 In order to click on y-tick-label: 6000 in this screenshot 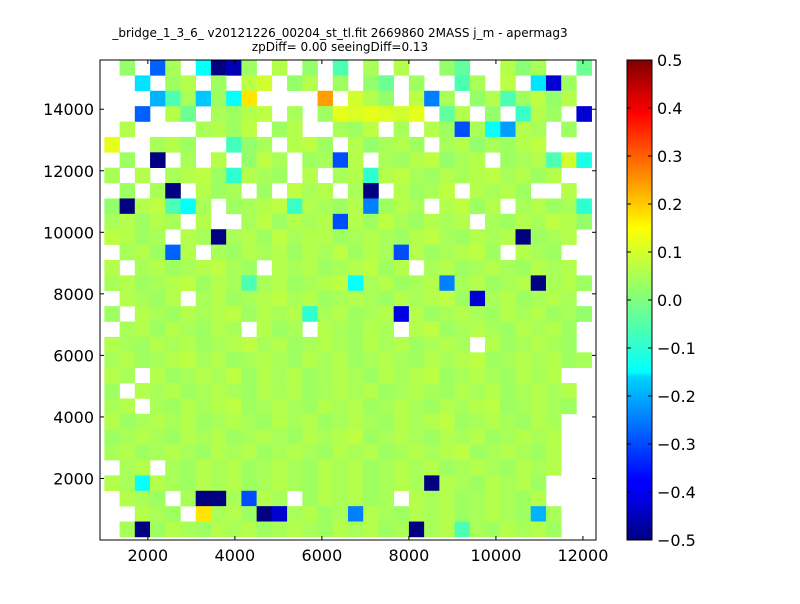, I will do `click(73, 355)`.